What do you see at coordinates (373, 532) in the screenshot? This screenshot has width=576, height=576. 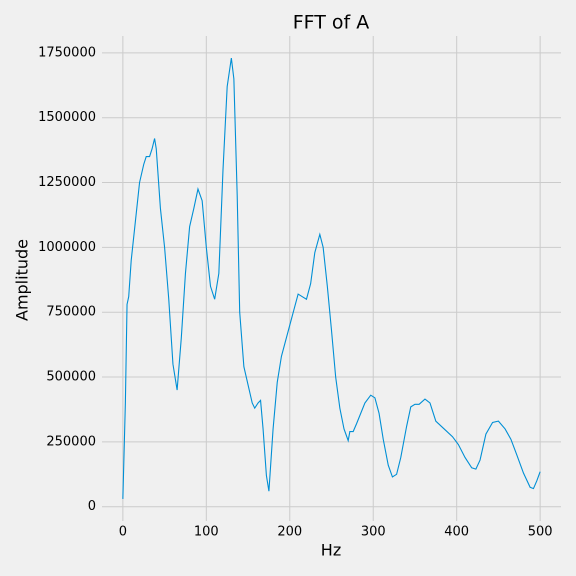 I see `x-tick-label: 300` at bounding box center [373, 532].